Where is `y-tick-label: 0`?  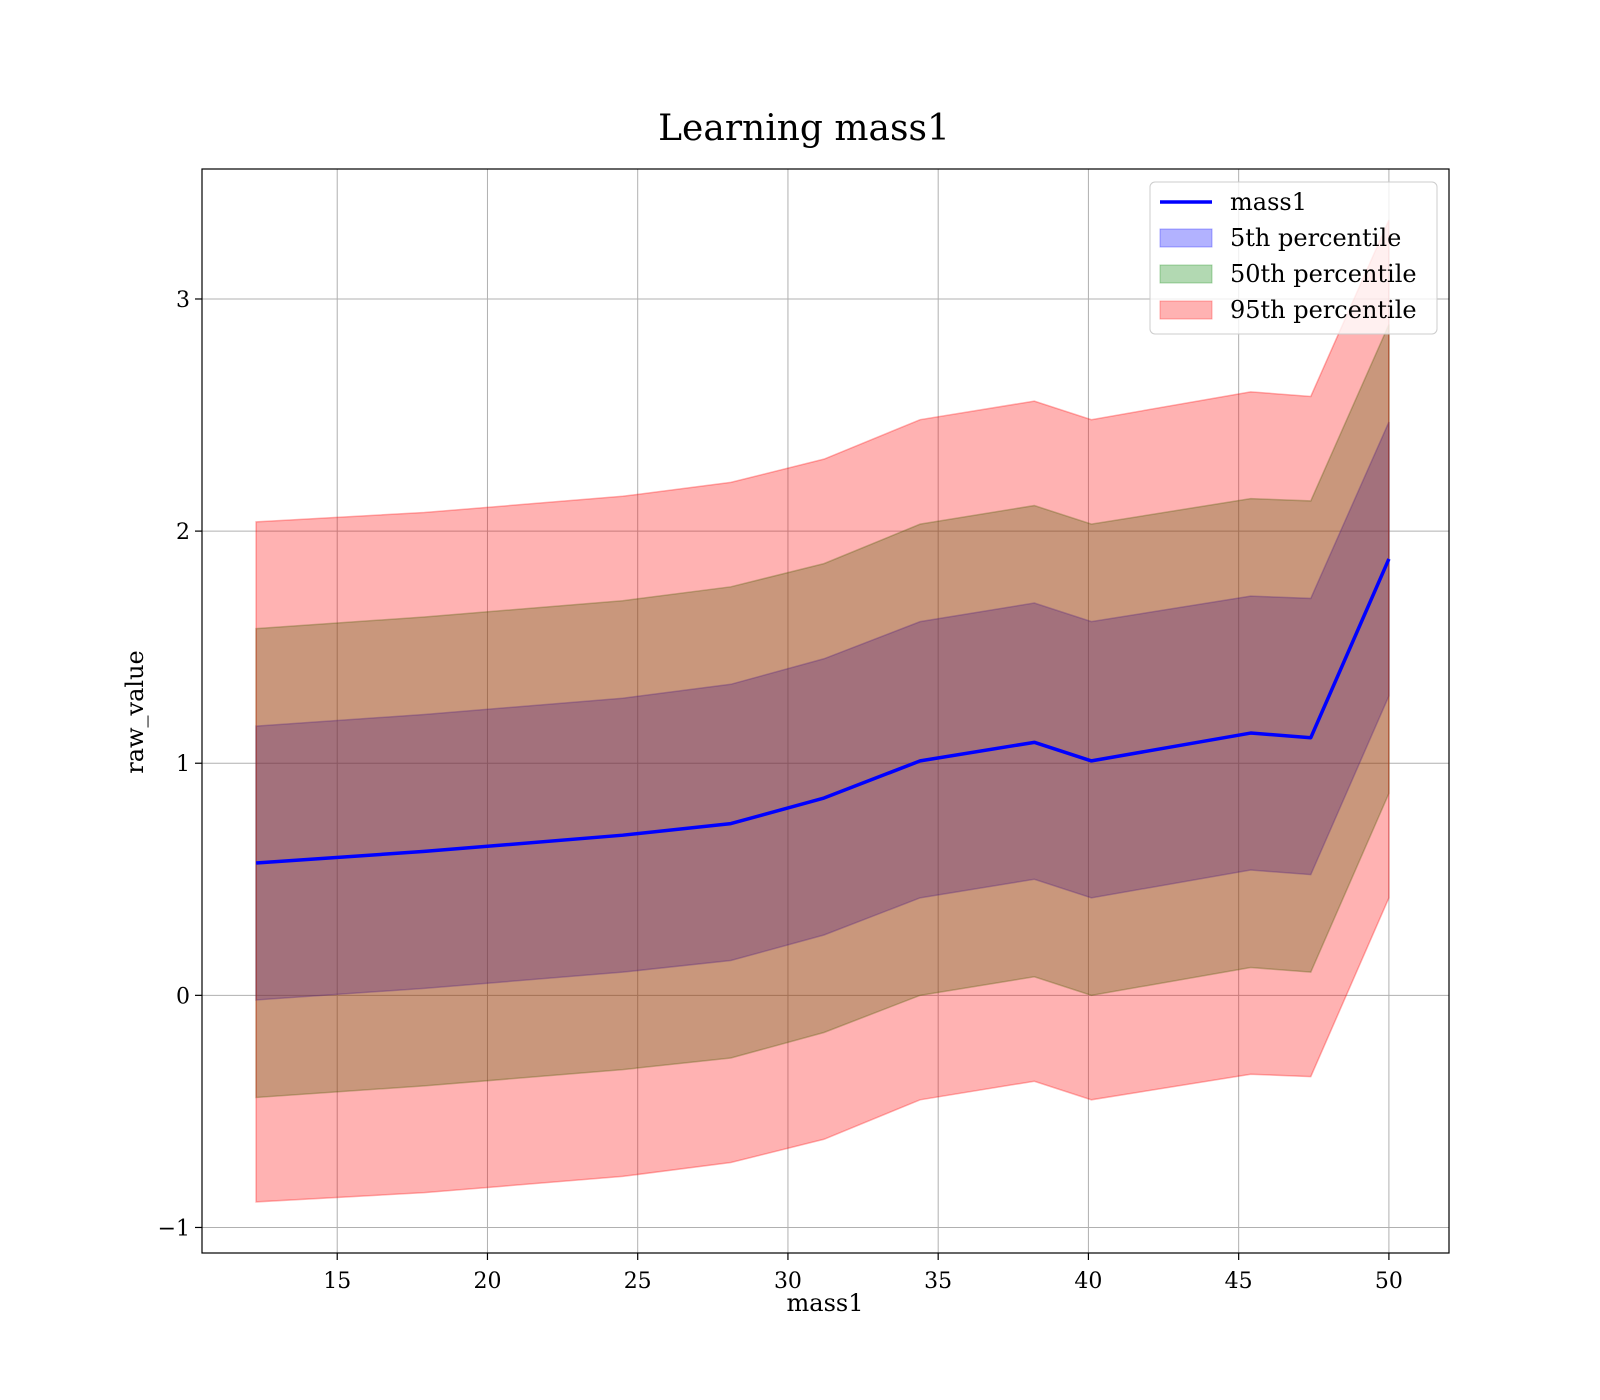
y-tick-label: 0 is located at coordinates (183, 996).